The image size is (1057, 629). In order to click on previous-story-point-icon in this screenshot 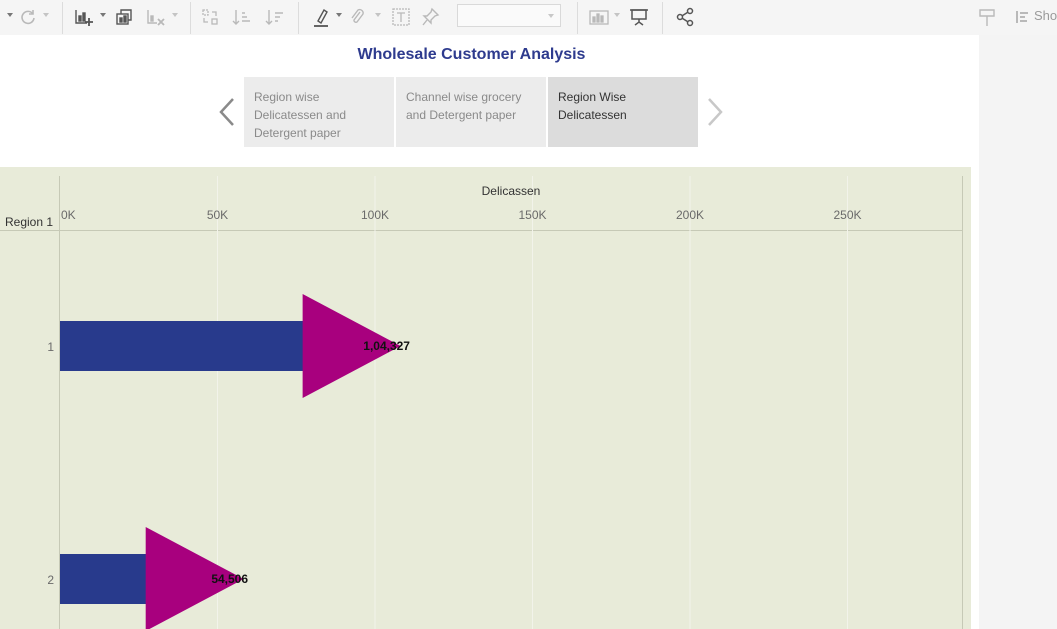, I will do `click(227, 112)`.